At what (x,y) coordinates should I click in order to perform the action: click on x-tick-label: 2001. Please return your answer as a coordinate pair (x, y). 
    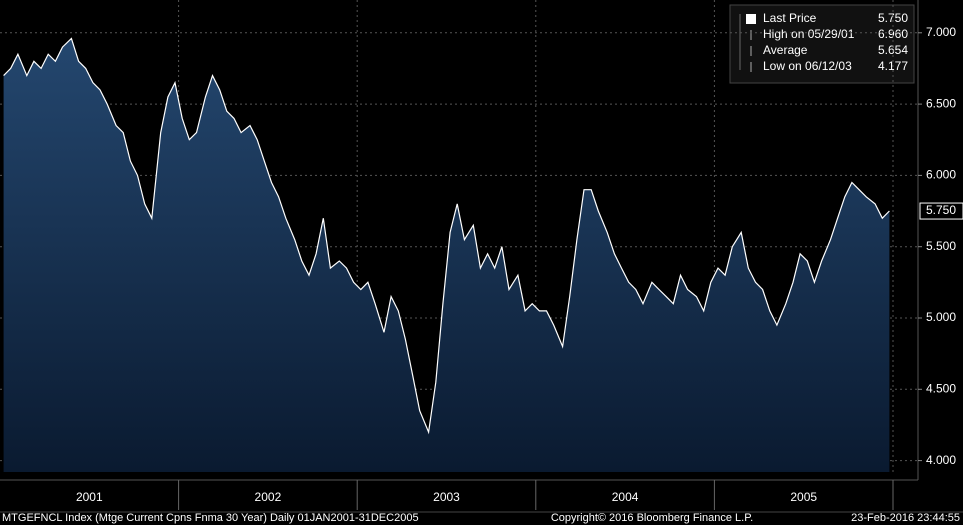
    Looking at the image, I should click on (89, 497).